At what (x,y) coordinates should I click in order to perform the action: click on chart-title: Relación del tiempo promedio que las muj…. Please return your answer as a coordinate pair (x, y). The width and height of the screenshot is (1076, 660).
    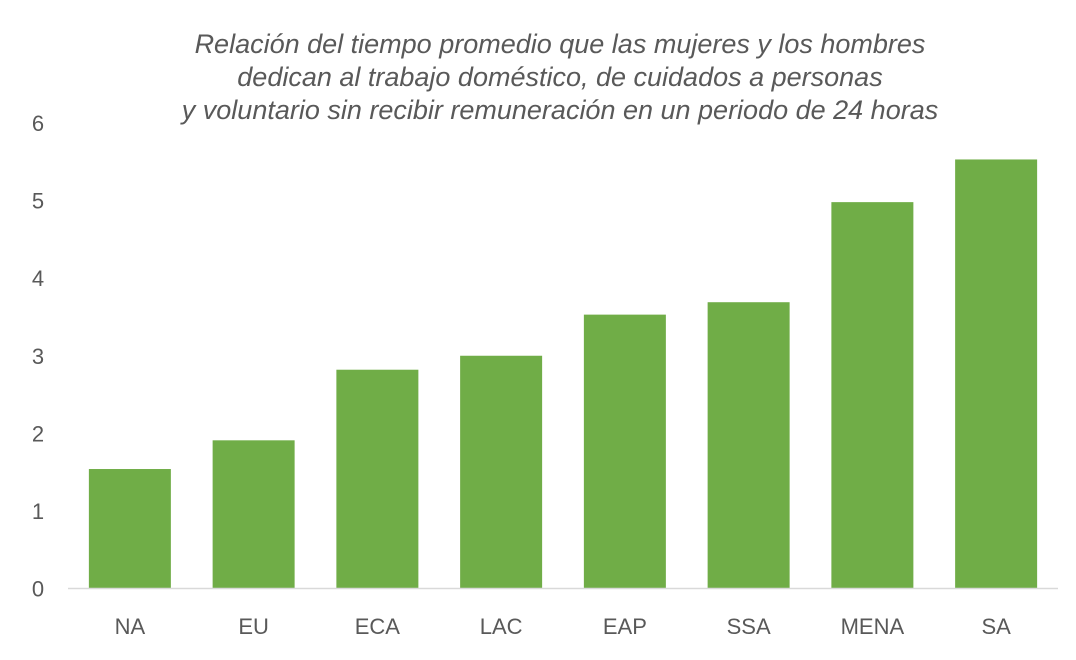
    Looking at the image, I should click on (560, 77).